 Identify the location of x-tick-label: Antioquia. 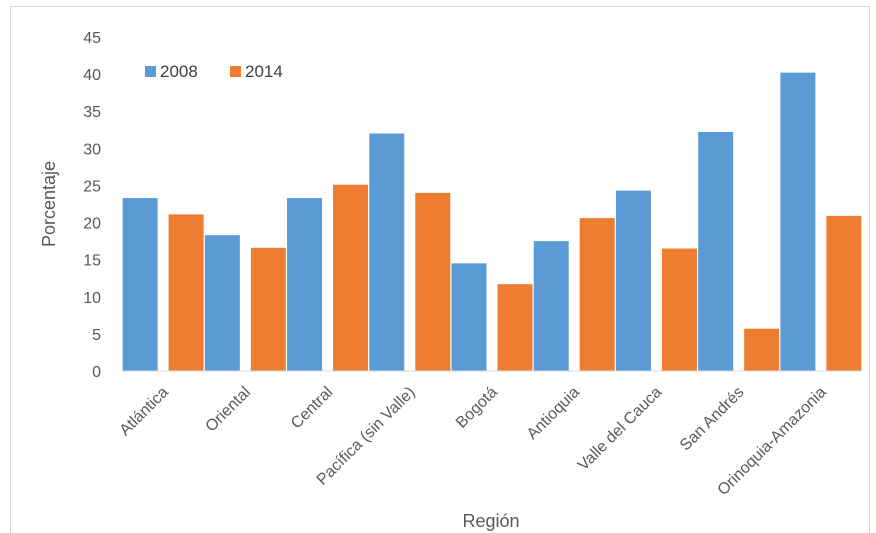
(553, 413).